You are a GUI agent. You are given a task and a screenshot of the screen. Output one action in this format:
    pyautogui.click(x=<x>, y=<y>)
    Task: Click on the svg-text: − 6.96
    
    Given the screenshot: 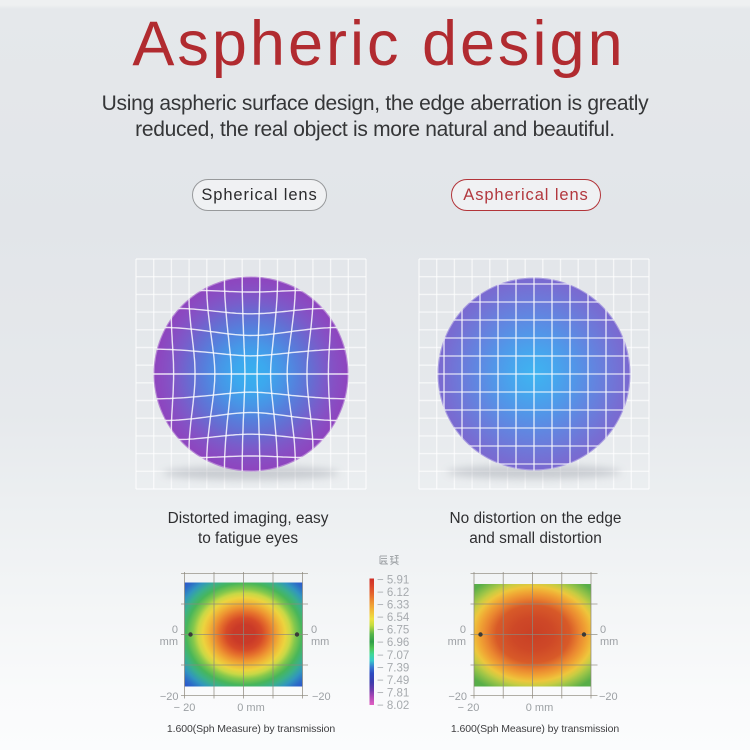 What is the action you would take?
    pyautogui.click(x=393, y=643)
    